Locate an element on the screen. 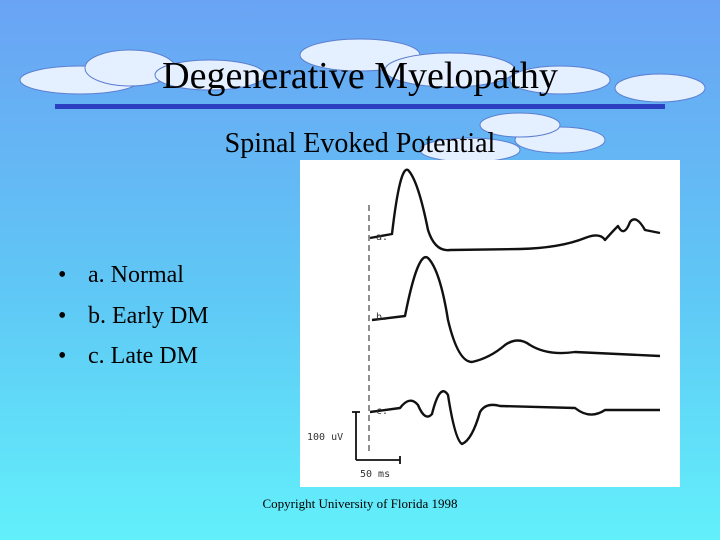  time-scale-label: 50 ms is located at coordinates (375, 474).